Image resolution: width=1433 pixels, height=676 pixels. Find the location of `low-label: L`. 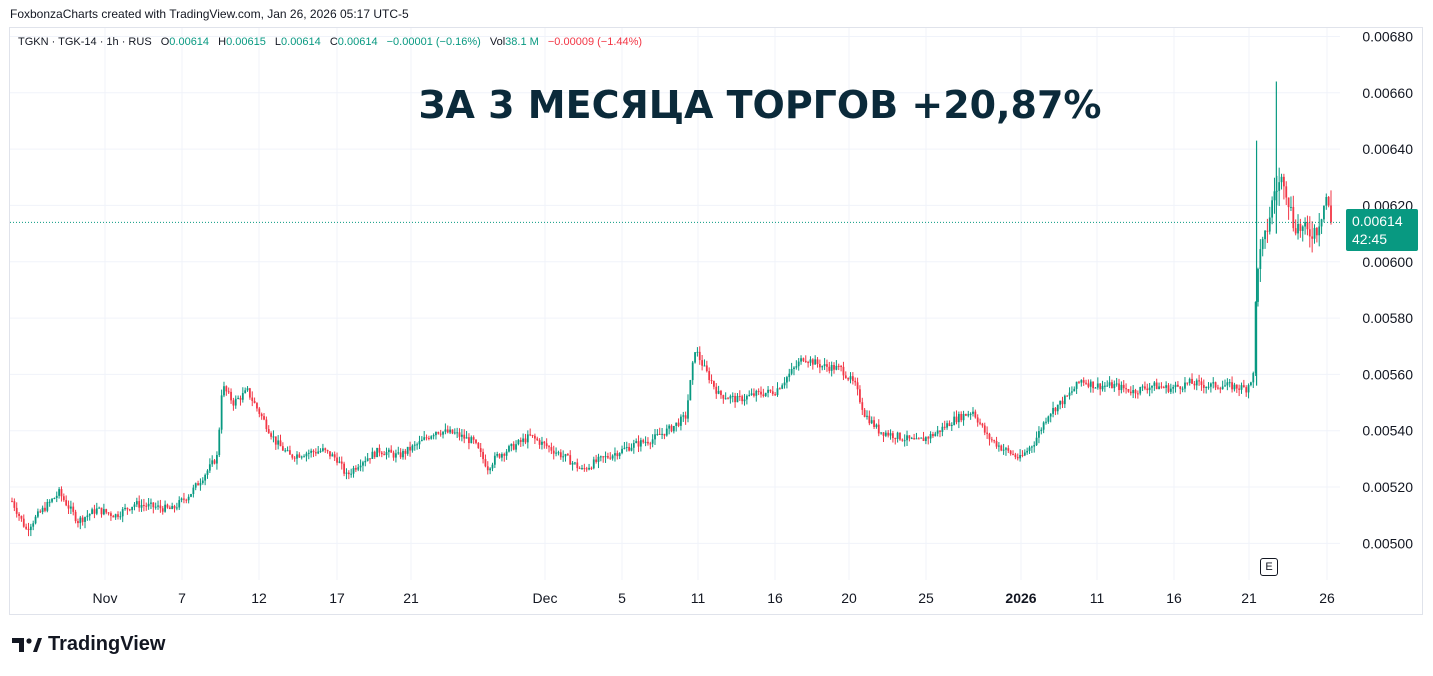

low-label: L is located at coordinates (278, 42).